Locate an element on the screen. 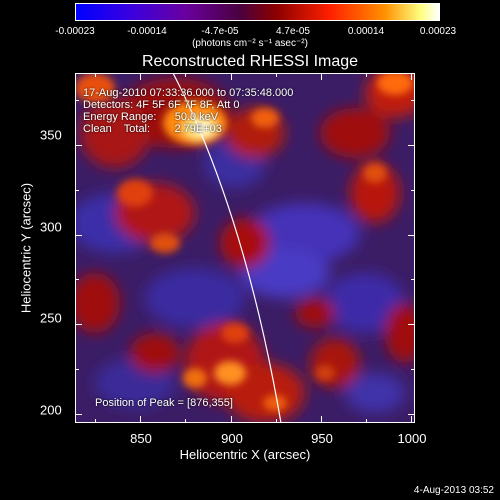 This screenshot has height=500, width=500. y-tick-label: 250 is located at coordinates (51, 318).